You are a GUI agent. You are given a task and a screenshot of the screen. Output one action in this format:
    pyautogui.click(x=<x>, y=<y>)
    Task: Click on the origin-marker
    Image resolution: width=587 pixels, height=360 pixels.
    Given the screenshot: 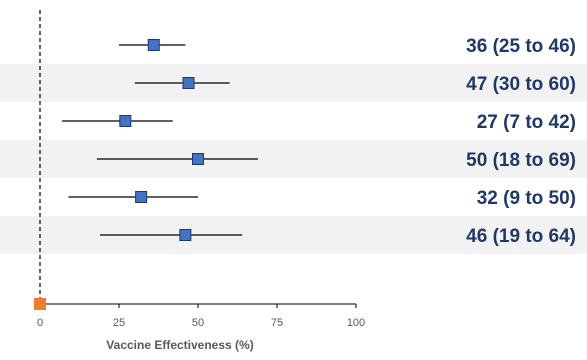 What is the action you would take?
    pyautogui.click(x=40, y=304)
    